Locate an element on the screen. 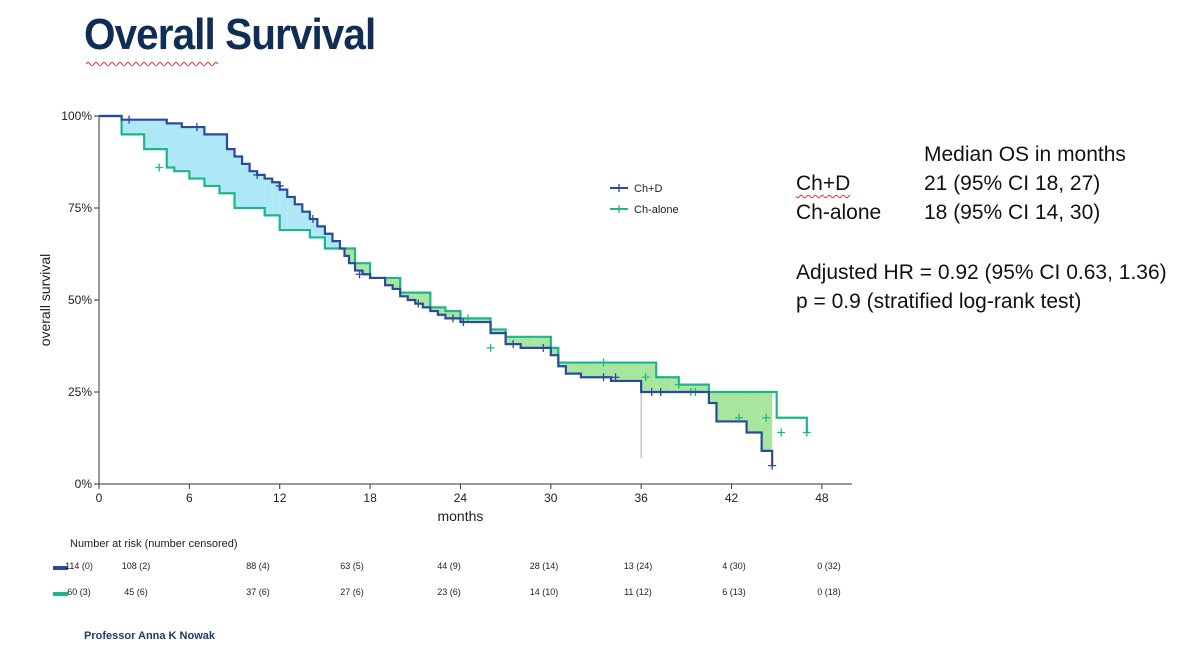 Image resolution: width=1200 pixels, height=647 pixels. spellcheck-underline is located at coordinates (152, 64).